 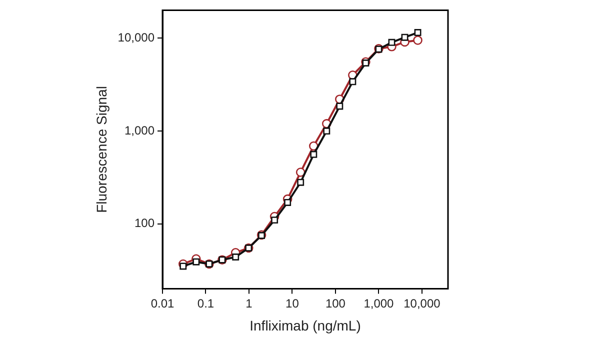 I want to click on x-tick-label: 1,000, so click(x=379, y=303).